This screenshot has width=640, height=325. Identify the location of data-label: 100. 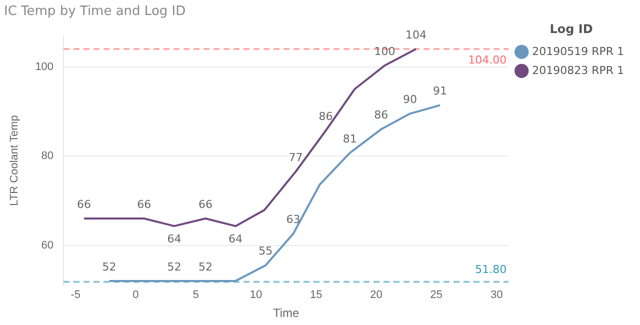
(385, 51).